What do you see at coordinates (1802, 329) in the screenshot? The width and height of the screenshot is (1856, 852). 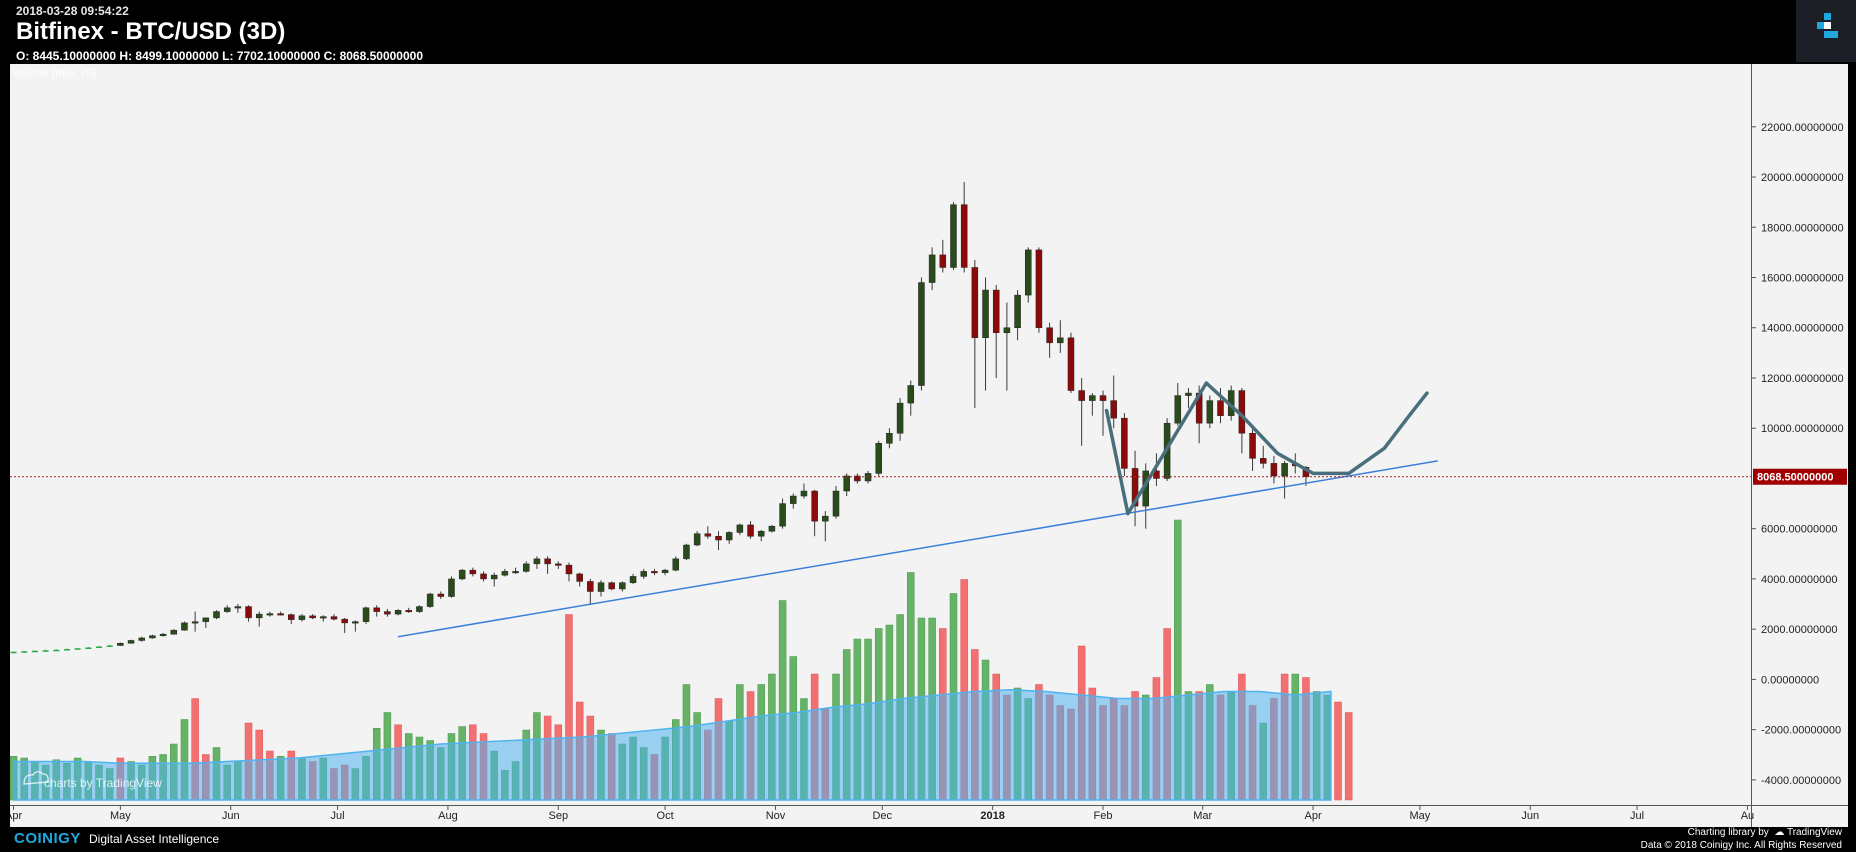 I see `y-tick-label: 14000.00000000` at bounding box center [1802, 329].